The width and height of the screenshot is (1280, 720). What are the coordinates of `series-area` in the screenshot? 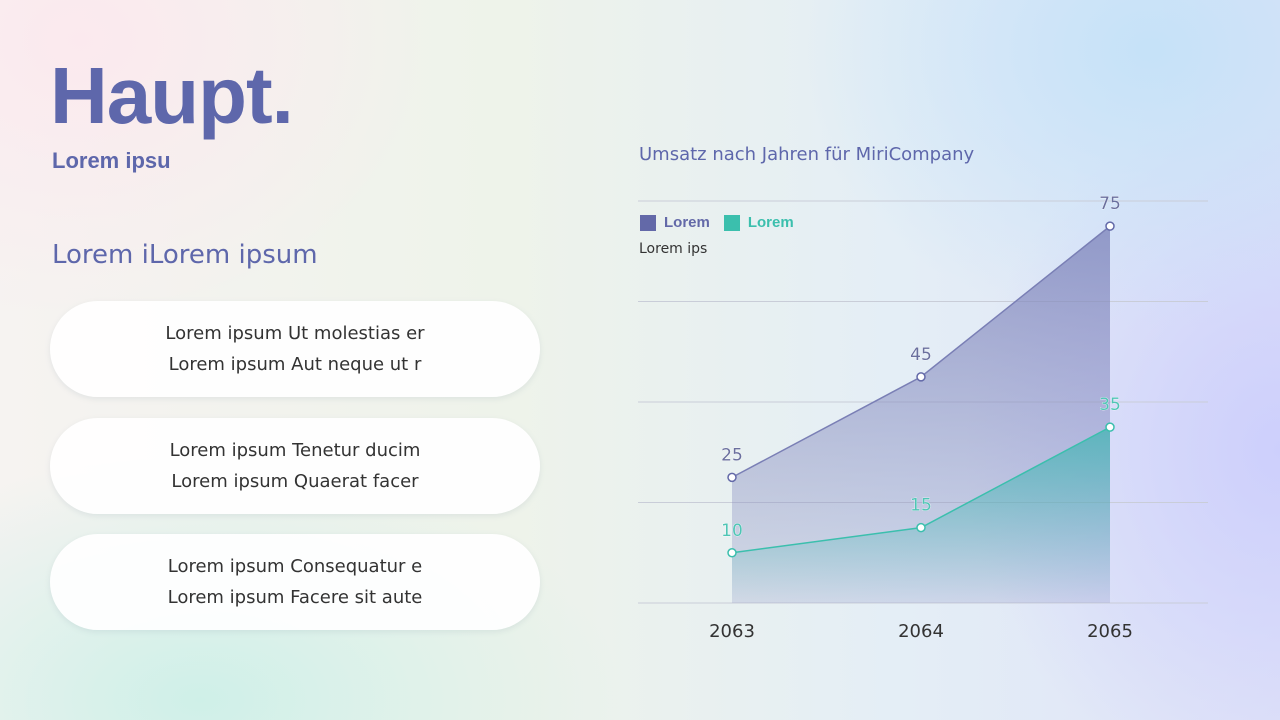 It's located at (921, 515).